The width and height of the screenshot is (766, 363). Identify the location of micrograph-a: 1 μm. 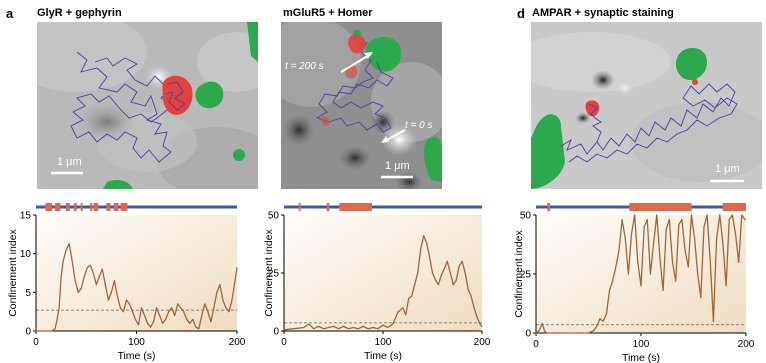
(147, 105).